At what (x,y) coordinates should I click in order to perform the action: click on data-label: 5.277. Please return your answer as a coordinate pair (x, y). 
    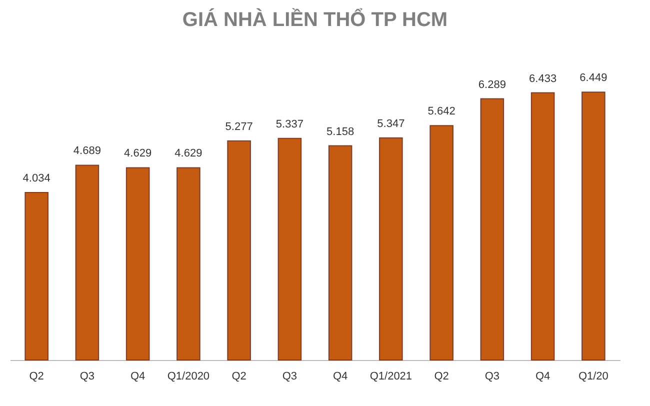
    Looking at the image, I should click on (239, 126).